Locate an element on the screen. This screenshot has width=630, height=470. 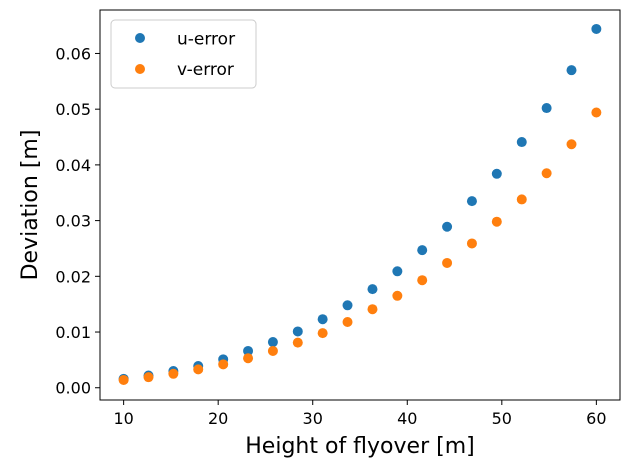
x-tick-label-2: 30 is located at coordinates (313, 418).